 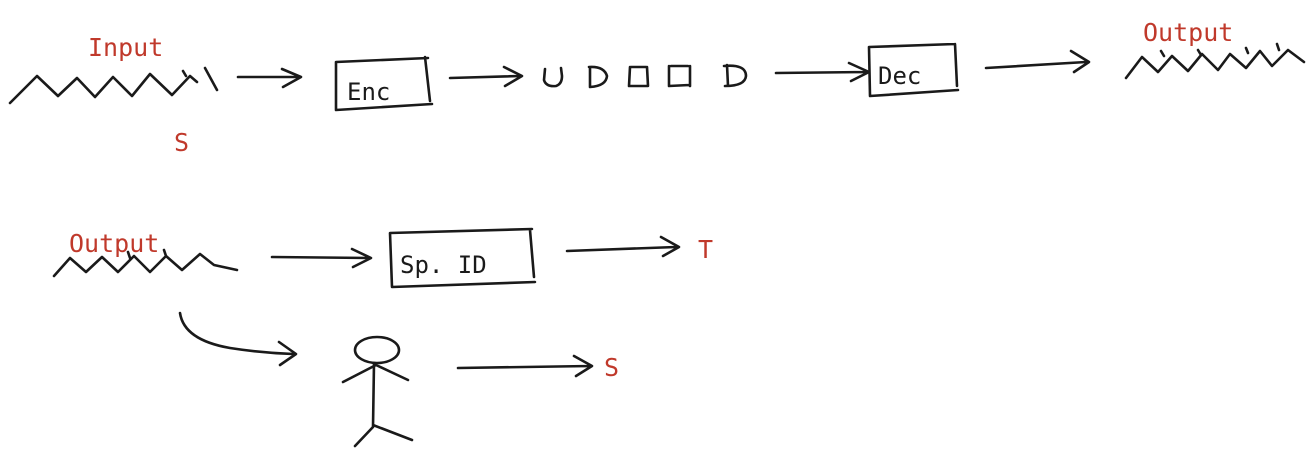 I want to click on speaker-id-result: T, so click(x=705, y=249).